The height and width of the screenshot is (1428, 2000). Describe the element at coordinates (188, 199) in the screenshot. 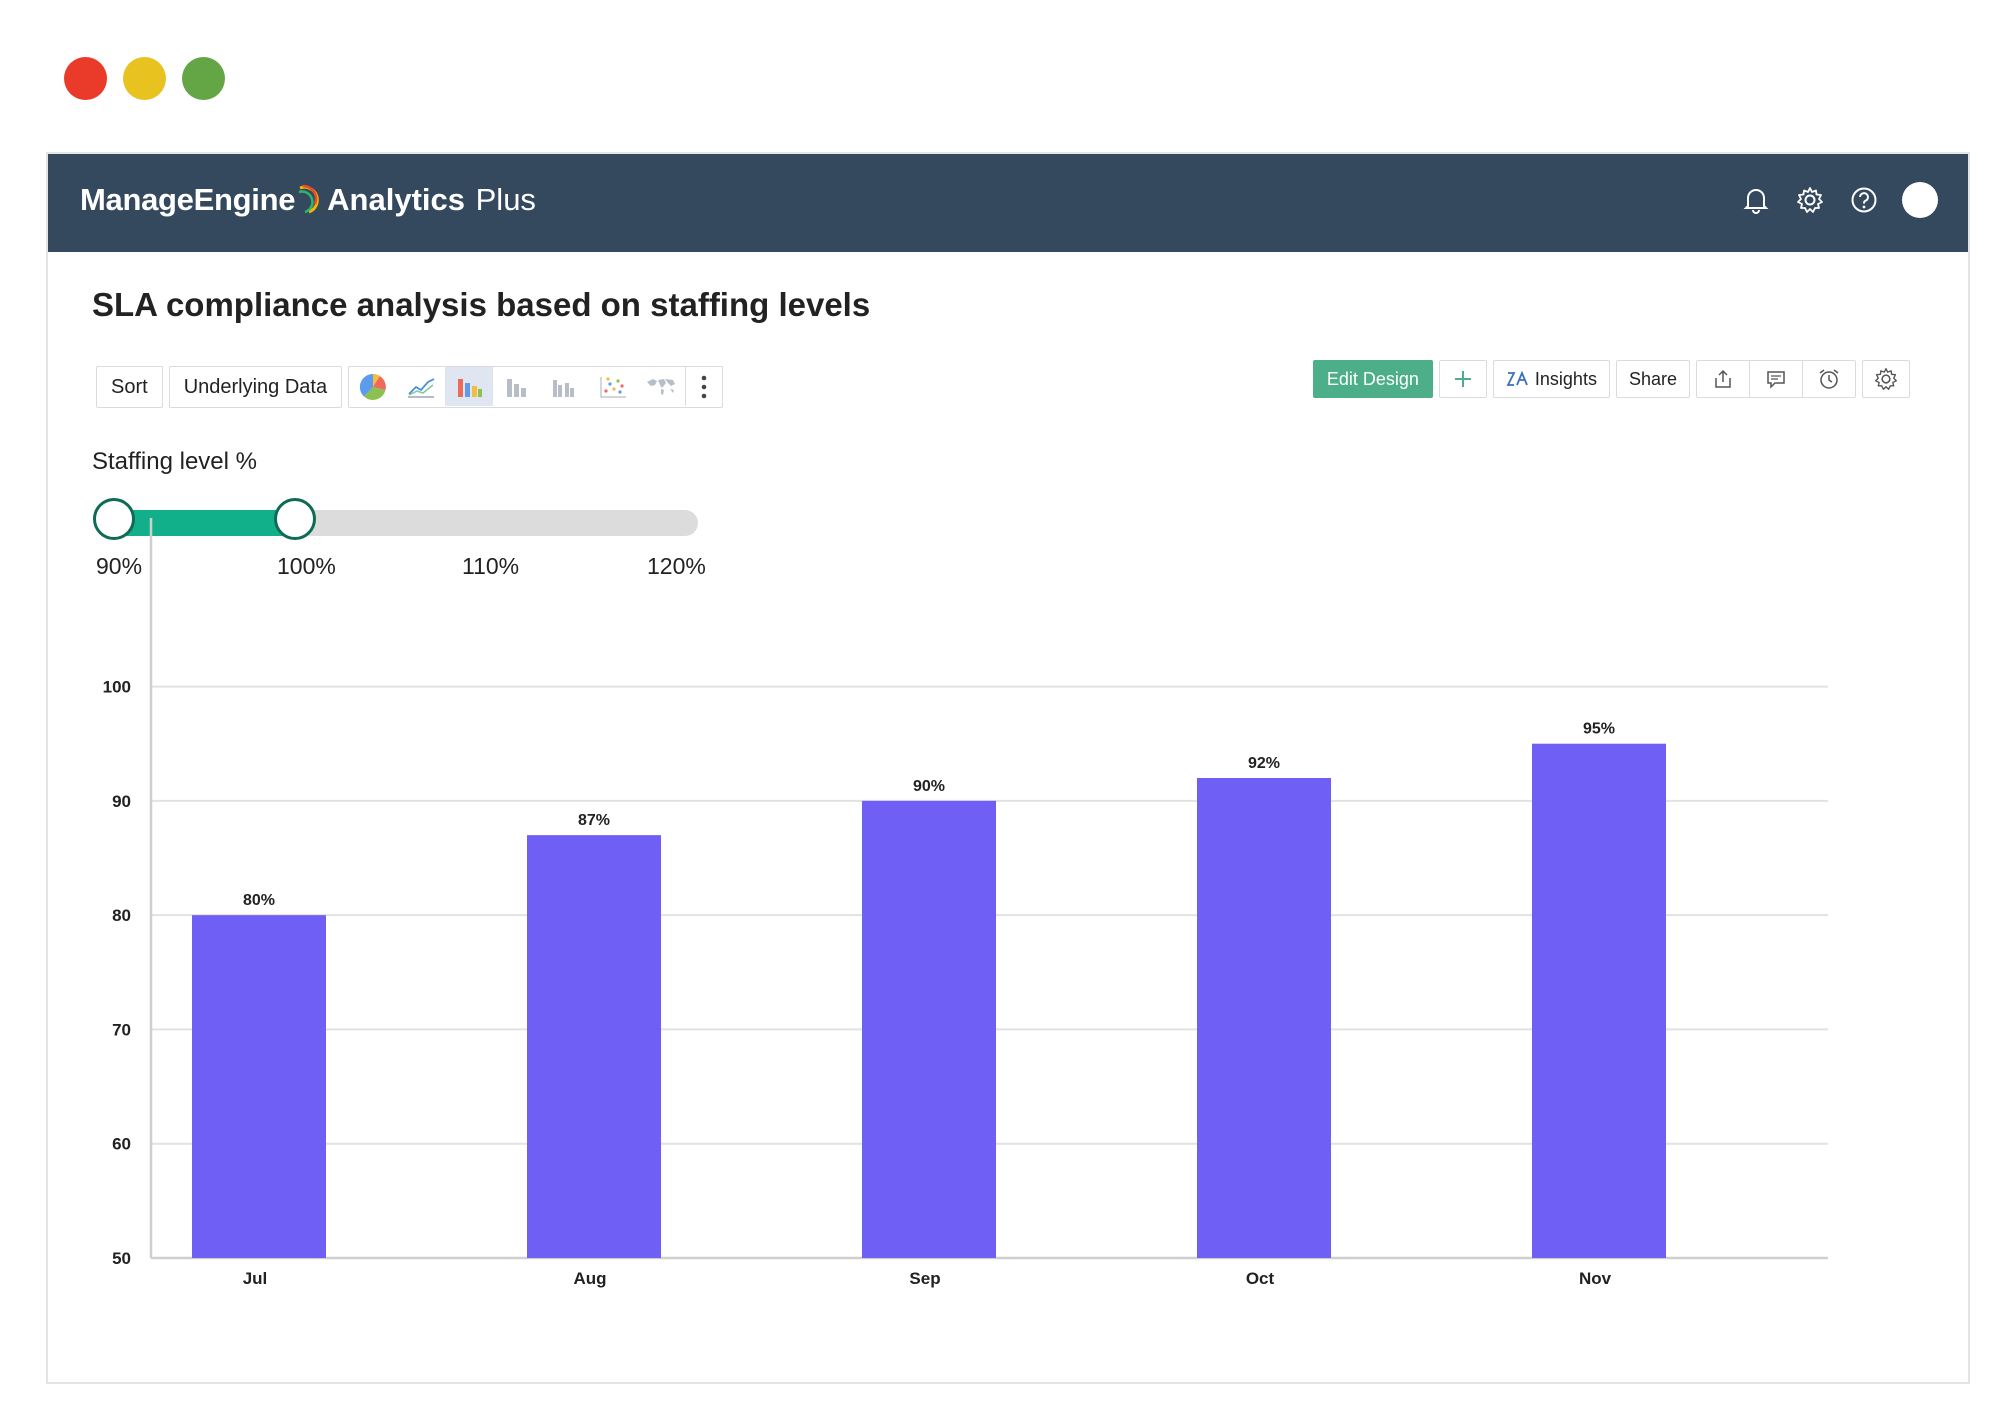

I see `brand-name: ManageEngine` at that location.